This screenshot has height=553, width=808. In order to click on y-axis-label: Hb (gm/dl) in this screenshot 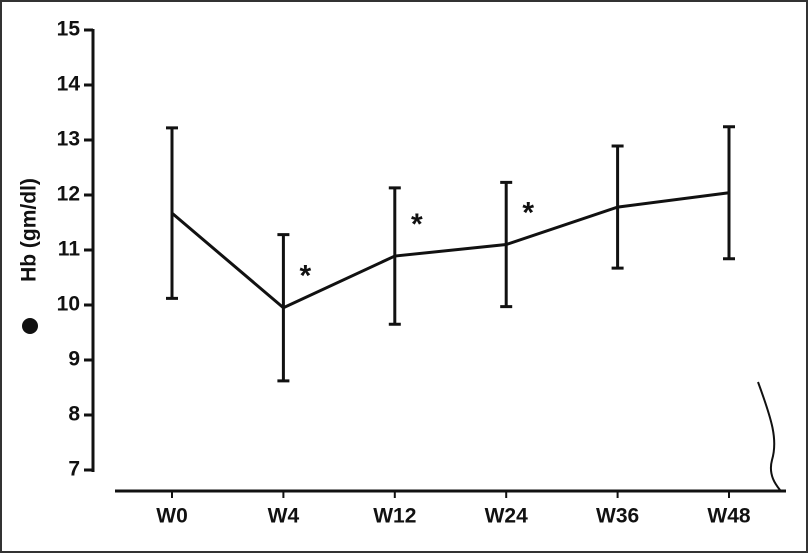, I will do `click(29, 230)`.